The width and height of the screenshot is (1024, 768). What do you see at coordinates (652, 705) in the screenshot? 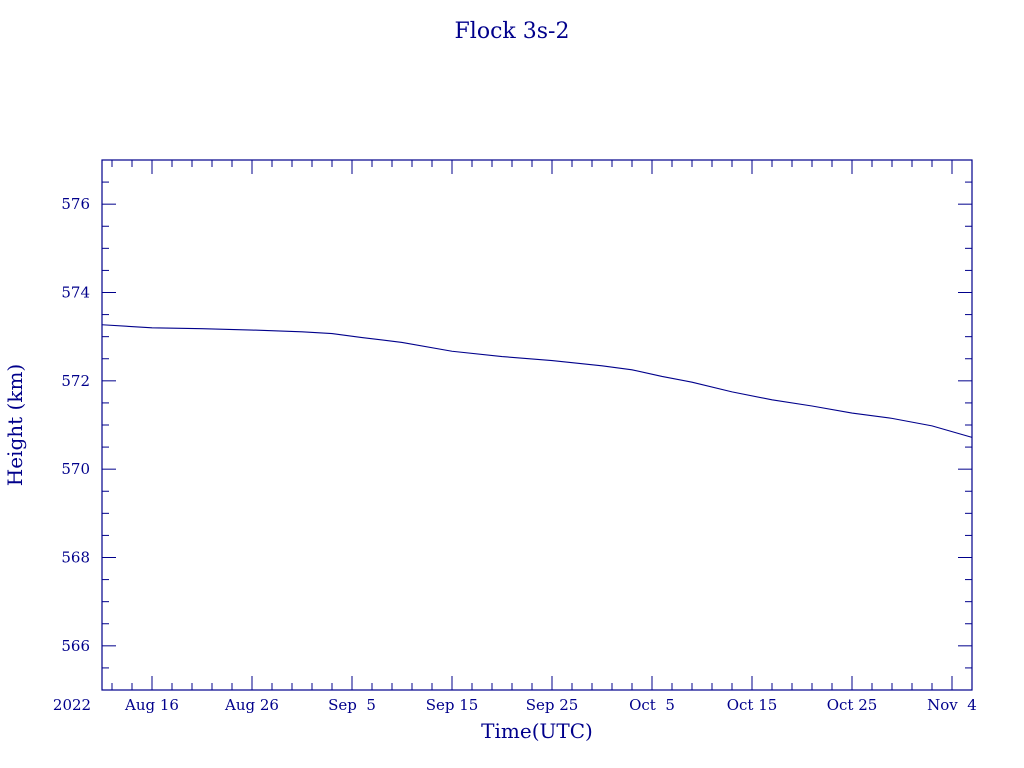
I see `x-tick-label: Oct 5` at bounding box center [652, 705].